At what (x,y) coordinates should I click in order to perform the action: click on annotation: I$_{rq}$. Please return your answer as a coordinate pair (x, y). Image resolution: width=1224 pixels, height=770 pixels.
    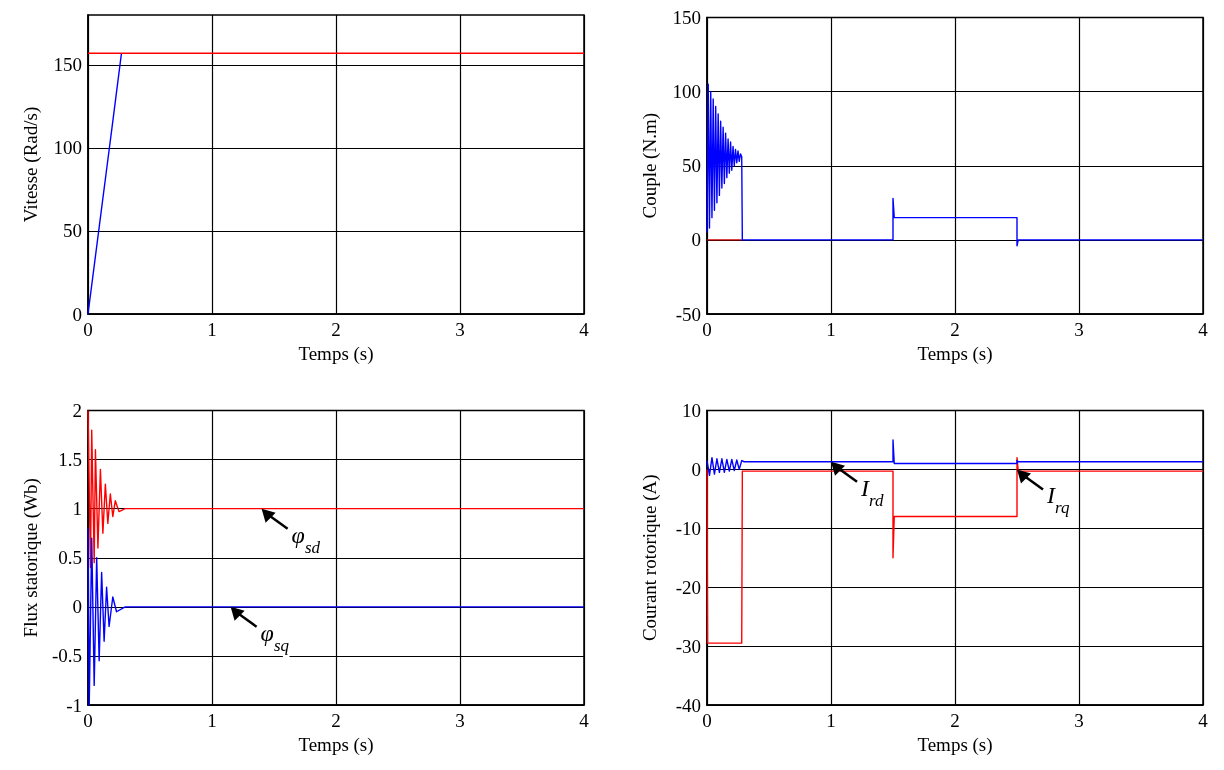
    Looking at the image, I should click on (1058, 499).